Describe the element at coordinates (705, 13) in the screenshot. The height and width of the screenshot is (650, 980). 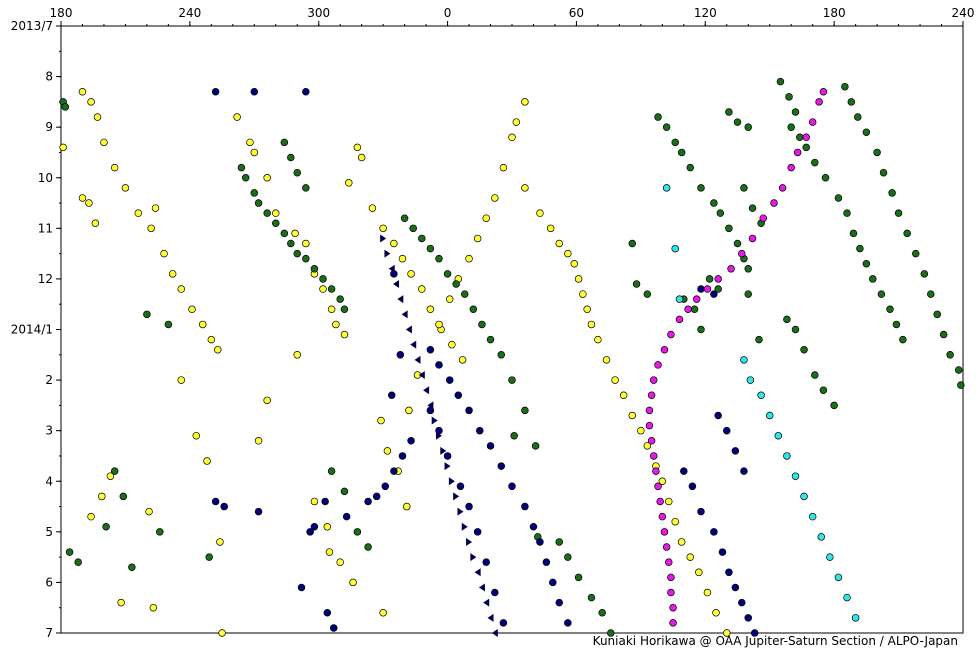
I see `x-tick-label: 120` at that location.